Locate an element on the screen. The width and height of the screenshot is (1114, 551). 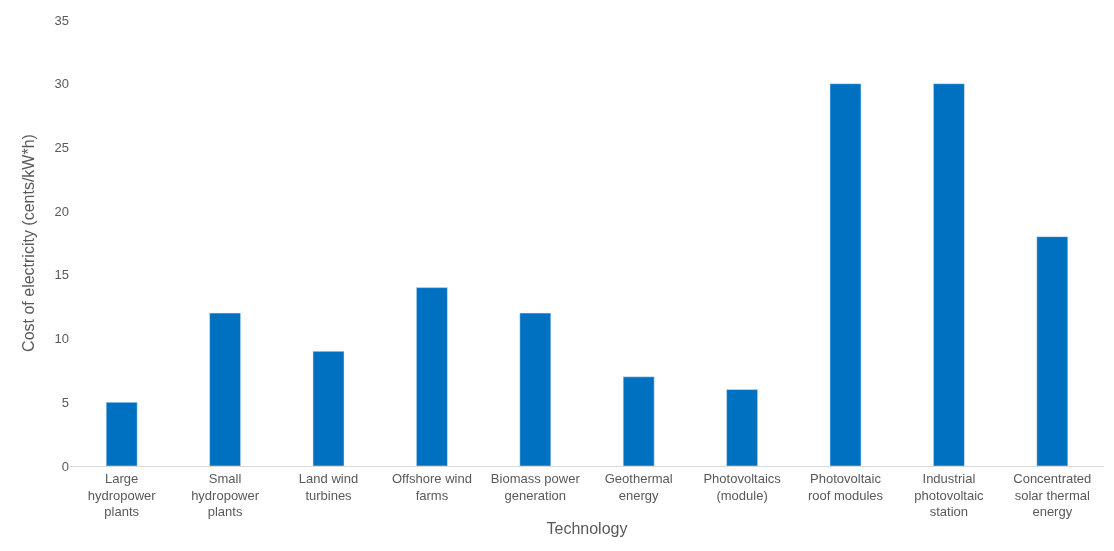
x-tick-label: Photovoltaics (module) is located at coordinates (742, 486).